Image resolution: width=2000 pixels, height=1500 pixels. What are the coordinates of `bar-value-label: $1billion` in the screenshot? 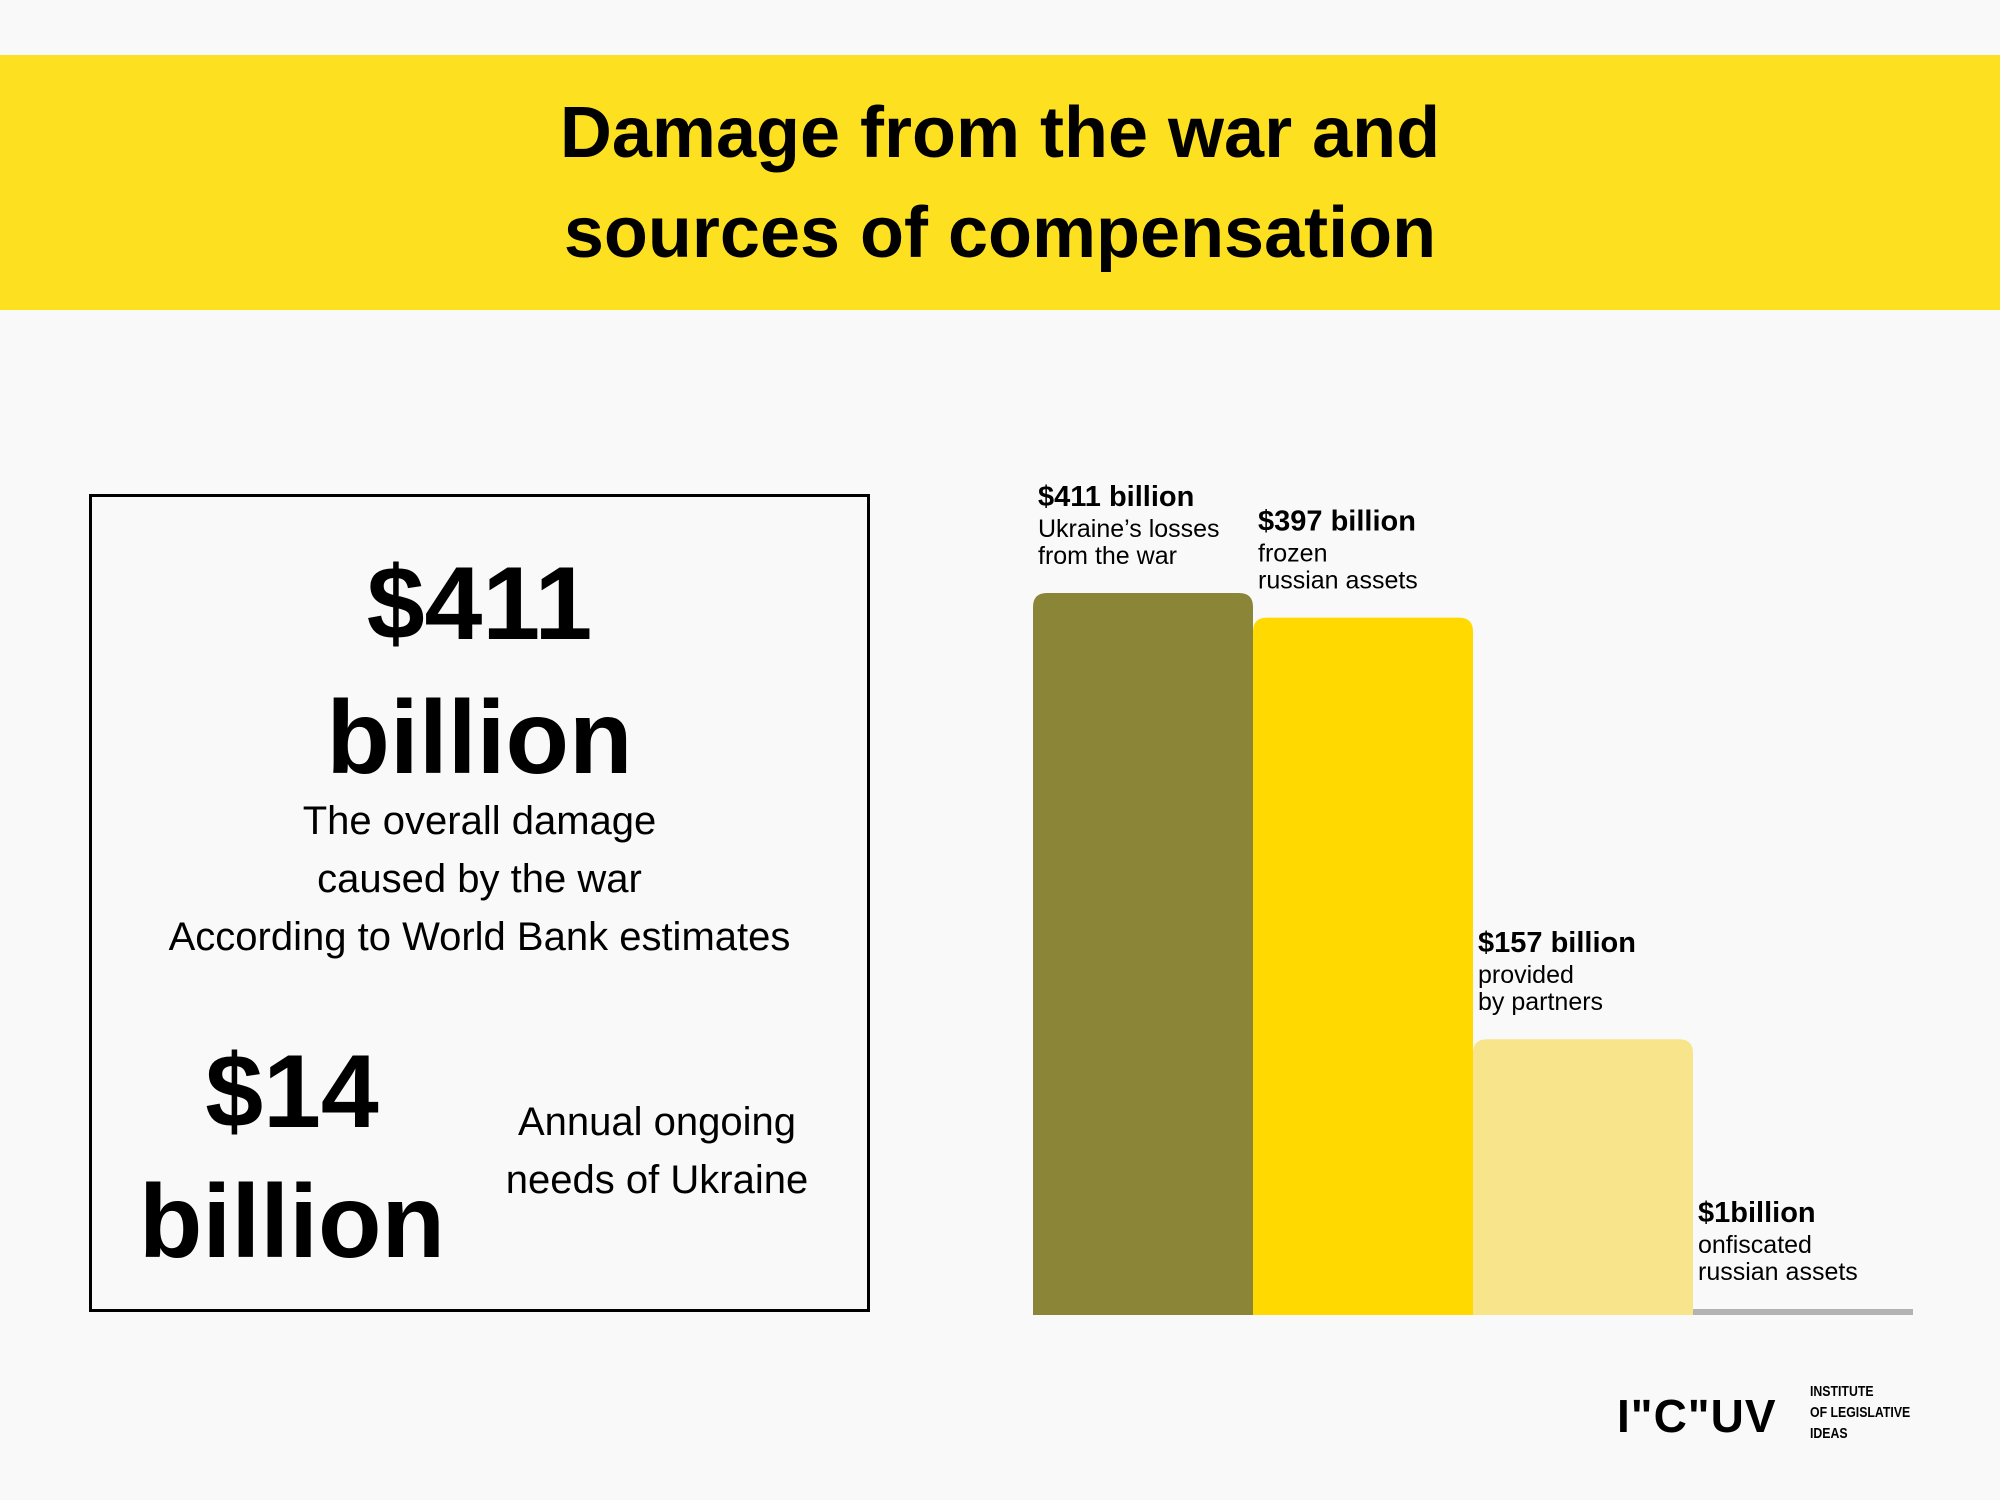 It's located at (1757, 1213).